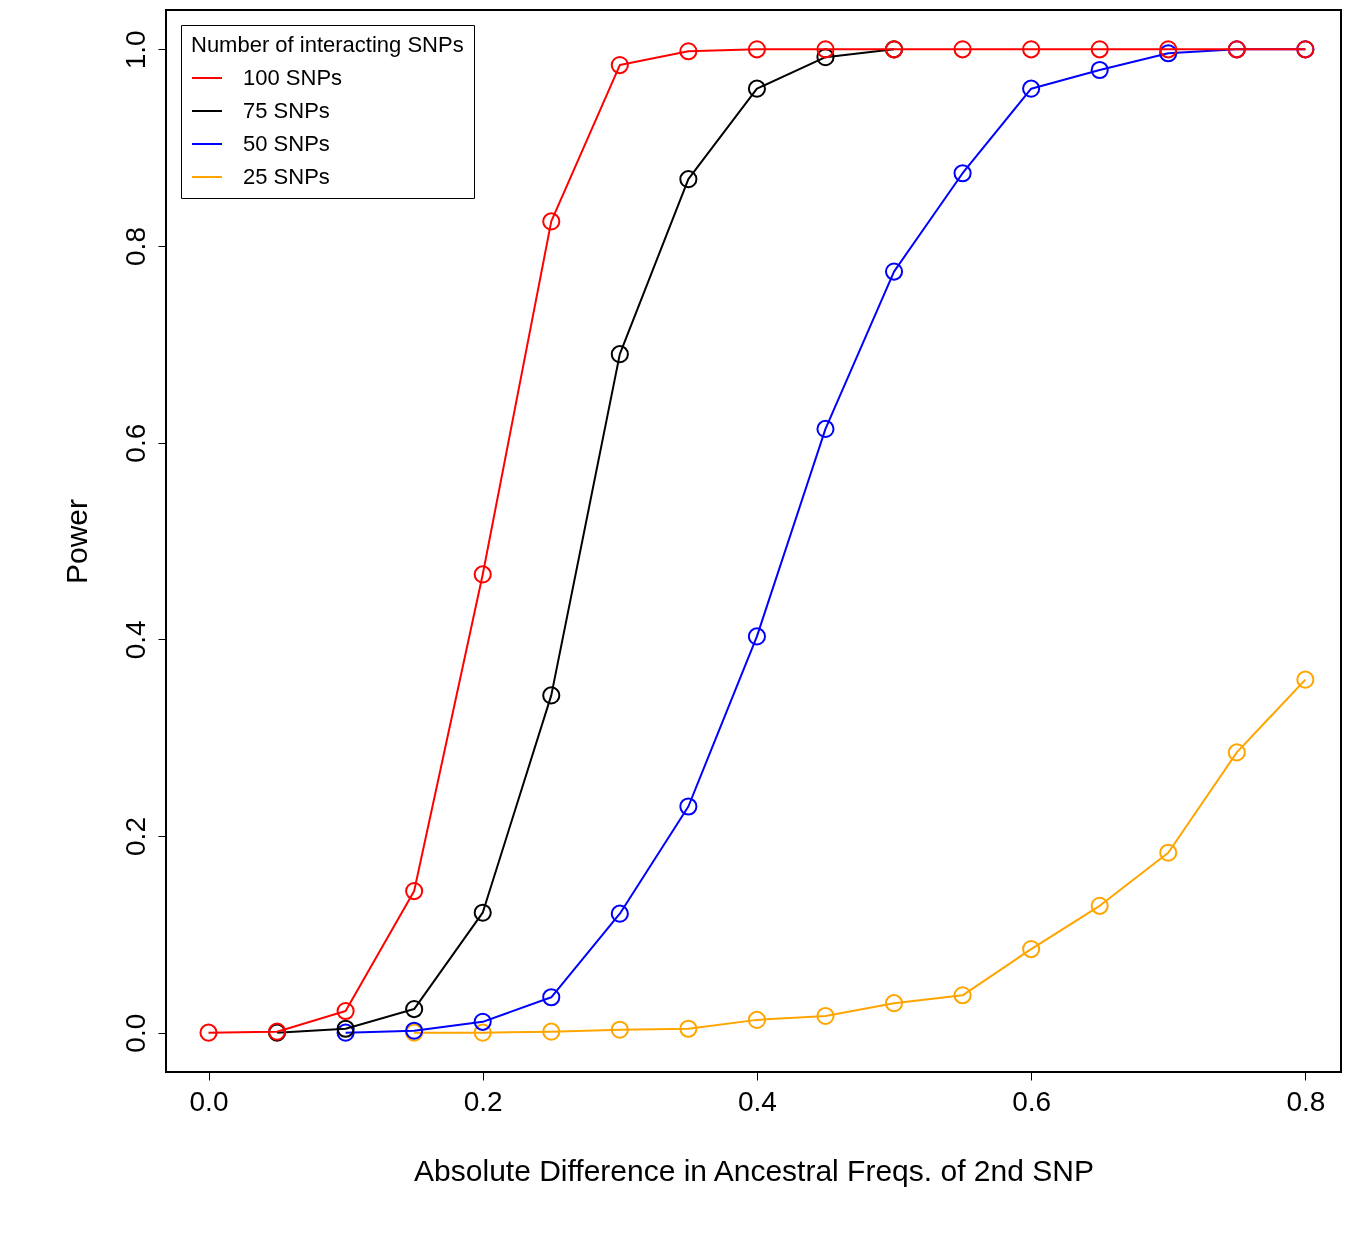  Describe the element at coordinates (483, 1101) in the screenshot. I see `x-tick-label: 0.2` at that location.